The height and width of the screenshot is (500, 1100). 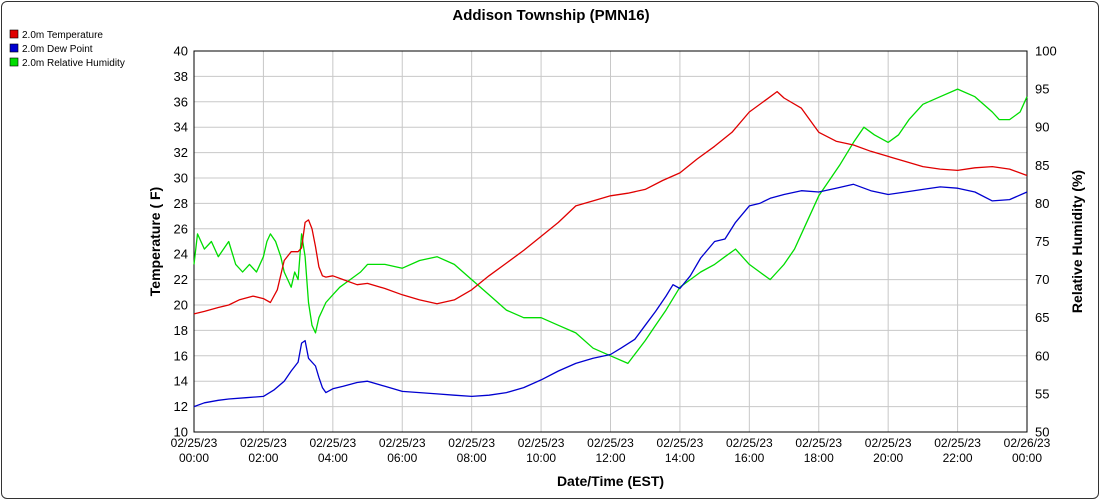 What do you see at coordinates (958, 458) in the screenshot?
I see `x-tick-time: 22:00` at bounding box center [958, 458].